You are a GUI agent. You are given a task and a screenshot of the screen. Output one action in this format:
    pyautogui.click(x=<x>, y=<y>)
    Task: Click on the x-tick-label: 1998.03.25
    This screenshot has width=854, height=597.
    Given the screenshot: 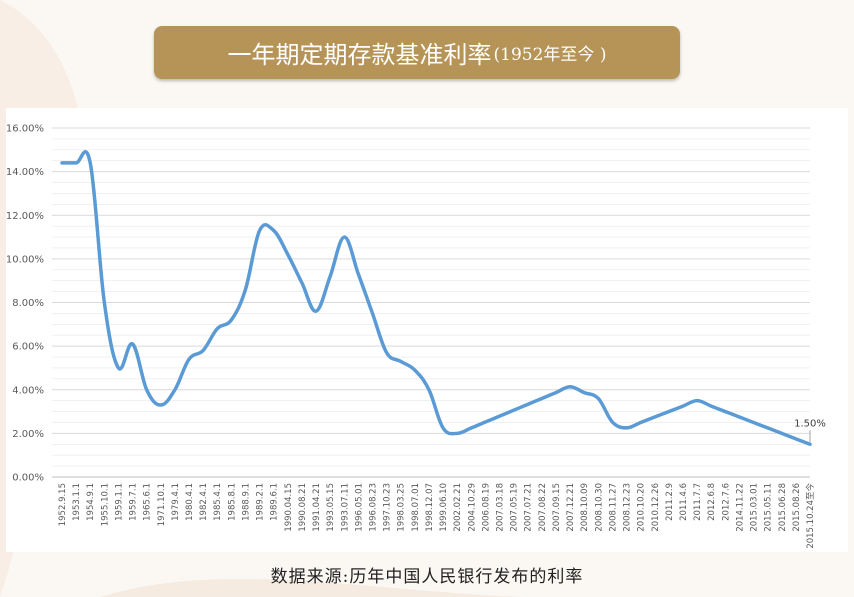 What is the action you would take?
    pyautogui.click(x=402, y=507)
    